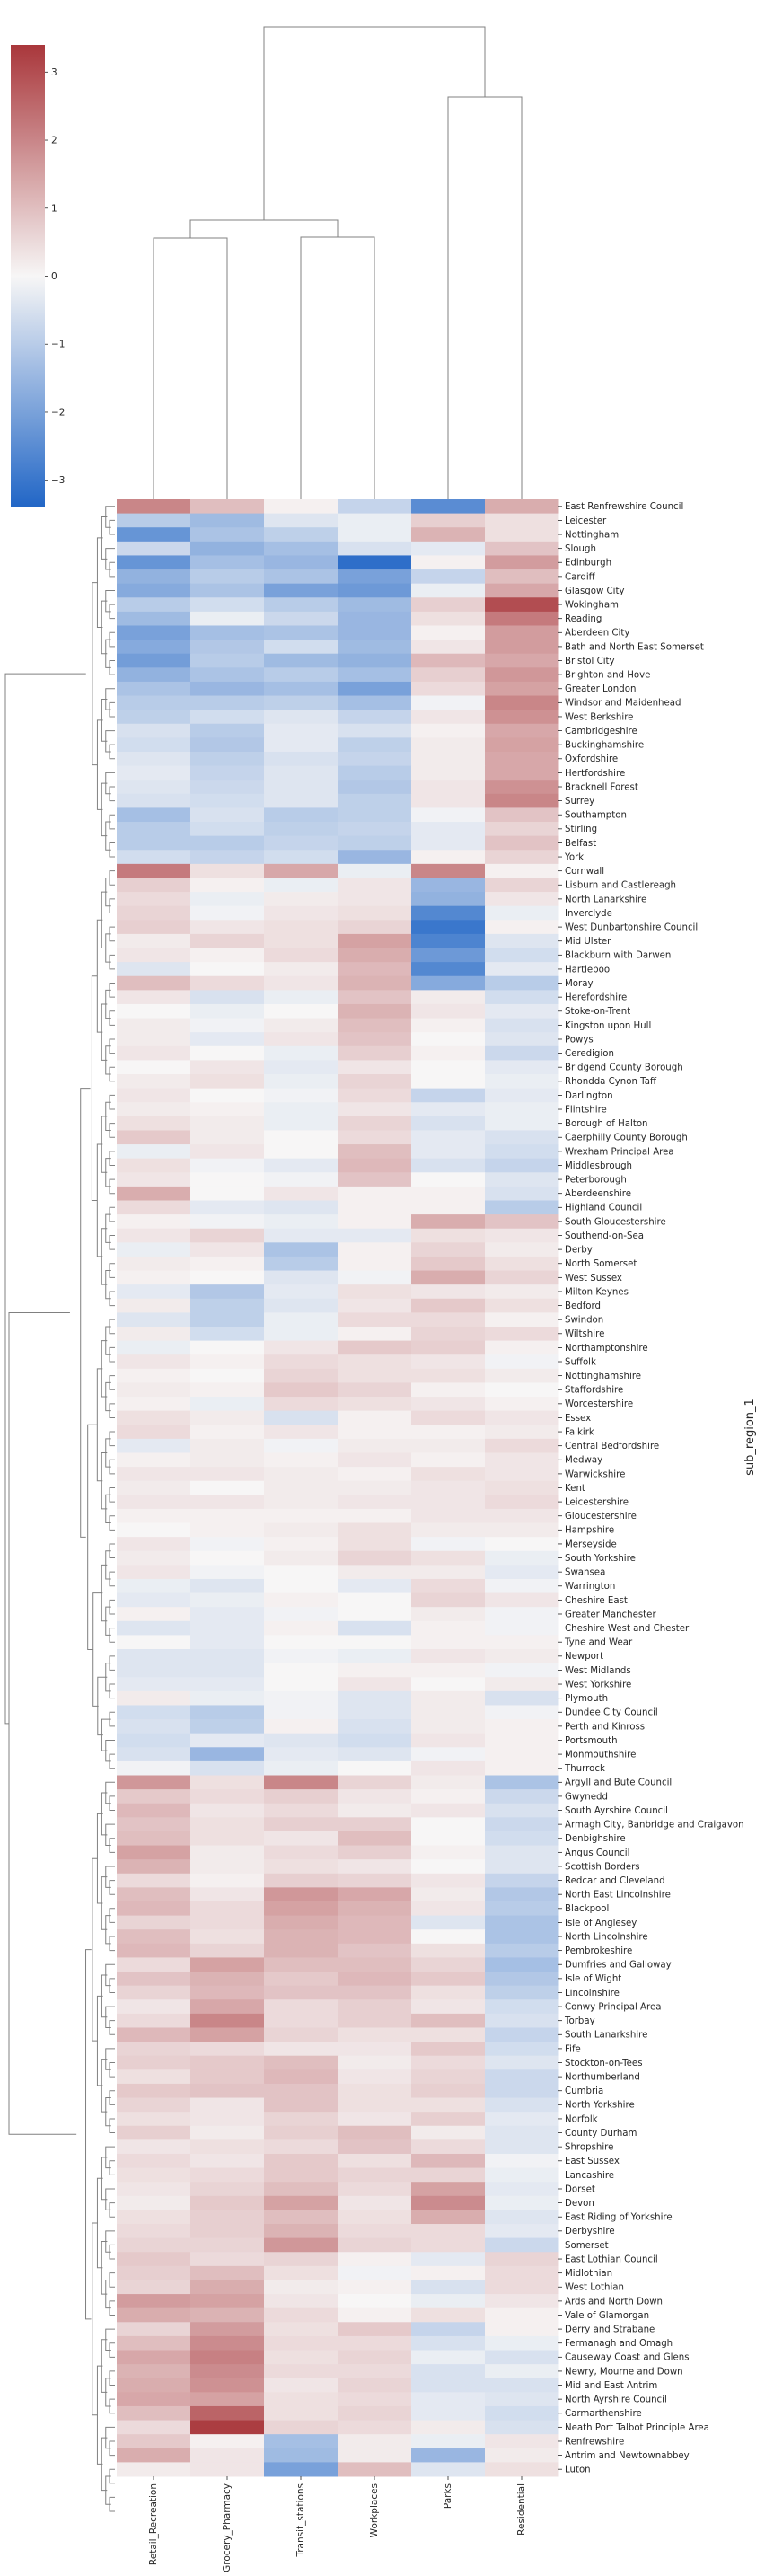 Image resolution: width=765 pixels, height=2576 pixels. I want to click on row-label: Mid and East Antrim, so click(611, 2386).